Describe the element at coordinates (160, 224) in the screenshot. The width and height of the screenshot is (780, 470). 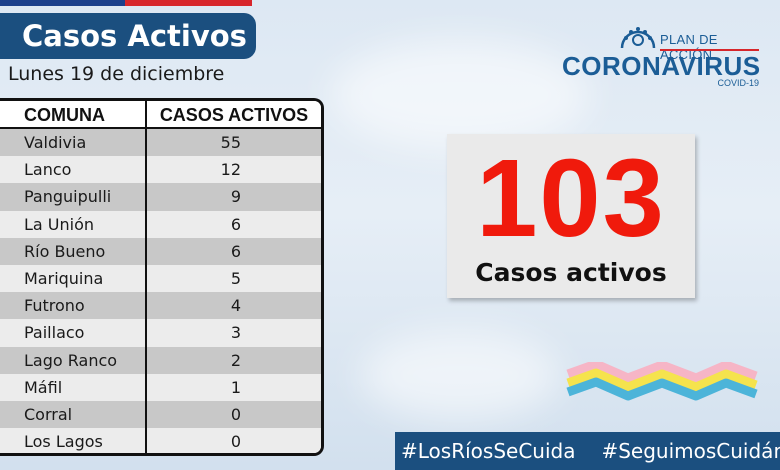
I see `table-row: La Unión 6` at that location.